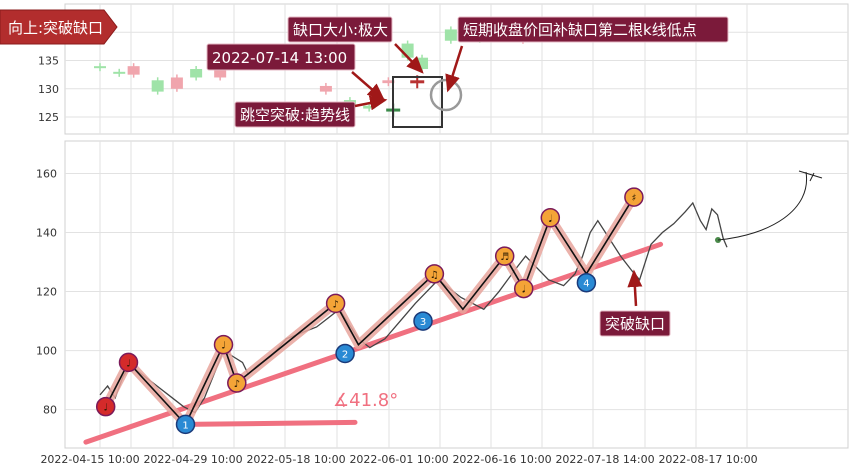 Image resolution: width=853 pixels, height=471 pixels. I want to click on bottom-y-tick-label: 120, so click(46, 292).